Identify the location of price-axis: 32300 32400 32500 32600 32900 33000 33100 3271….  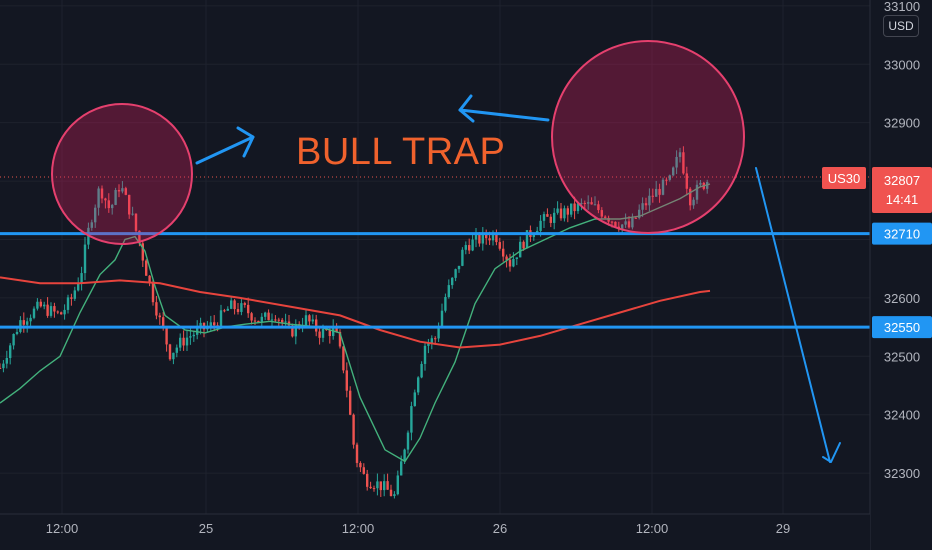
(900, 275).